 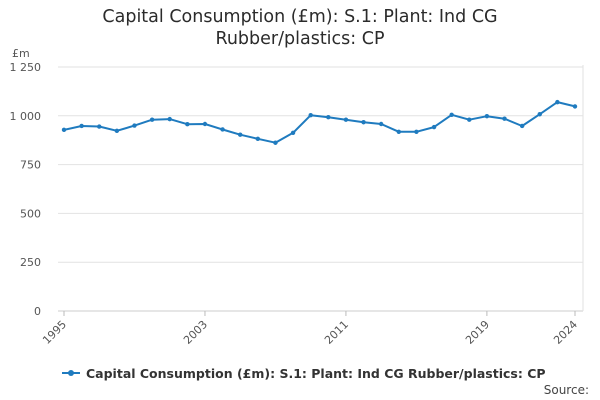 I want to click on x-tick-label: 2024, so click(x=565, y=332).